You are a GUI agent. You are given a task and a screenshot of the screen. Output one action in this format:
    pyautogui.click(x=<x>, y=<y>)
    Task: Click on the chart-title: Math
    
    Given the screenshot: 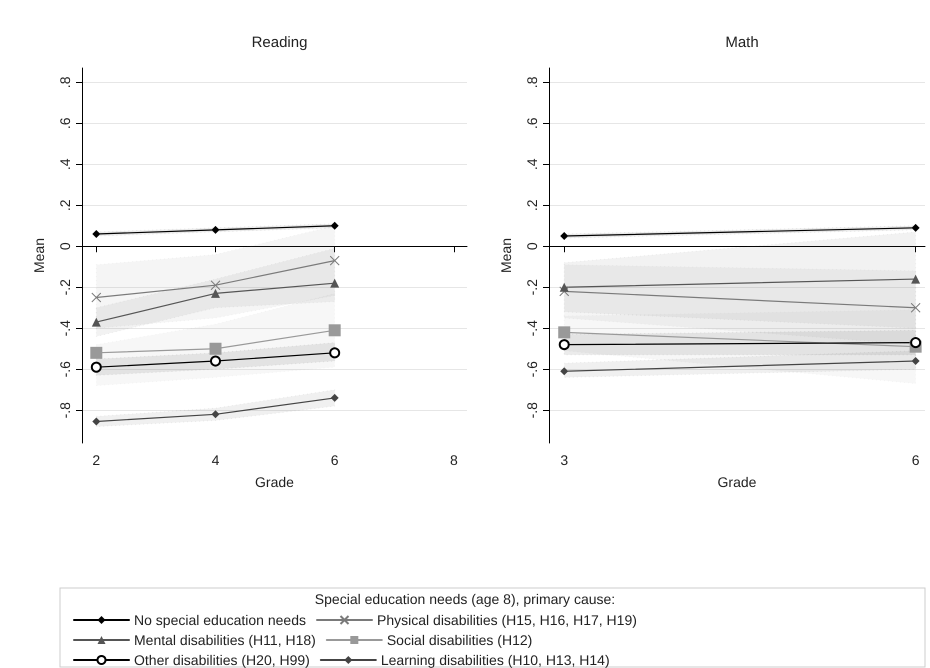 What is the action you would take?
    pyautogui.click(x=742, y=42)
    